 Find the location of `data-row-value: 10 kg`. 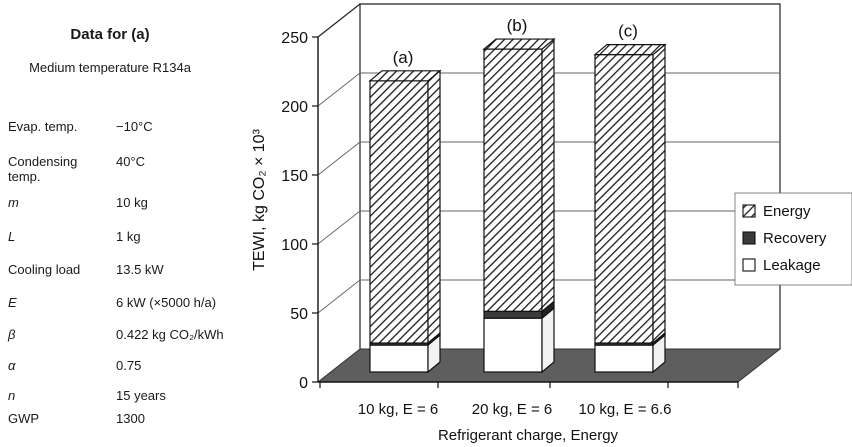

data-row-value: 10 kg is located at coordinates (132, 202).